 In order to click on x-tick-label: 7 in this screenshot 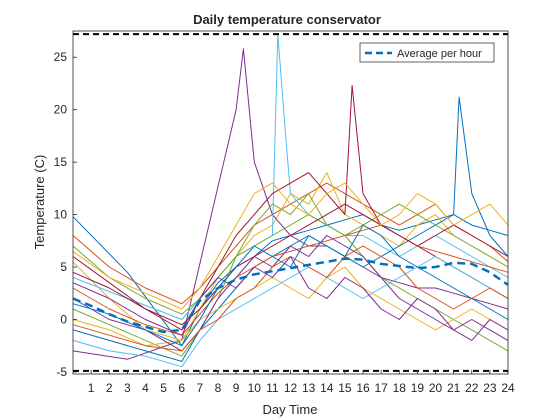, I will do `click(200, 388)`.